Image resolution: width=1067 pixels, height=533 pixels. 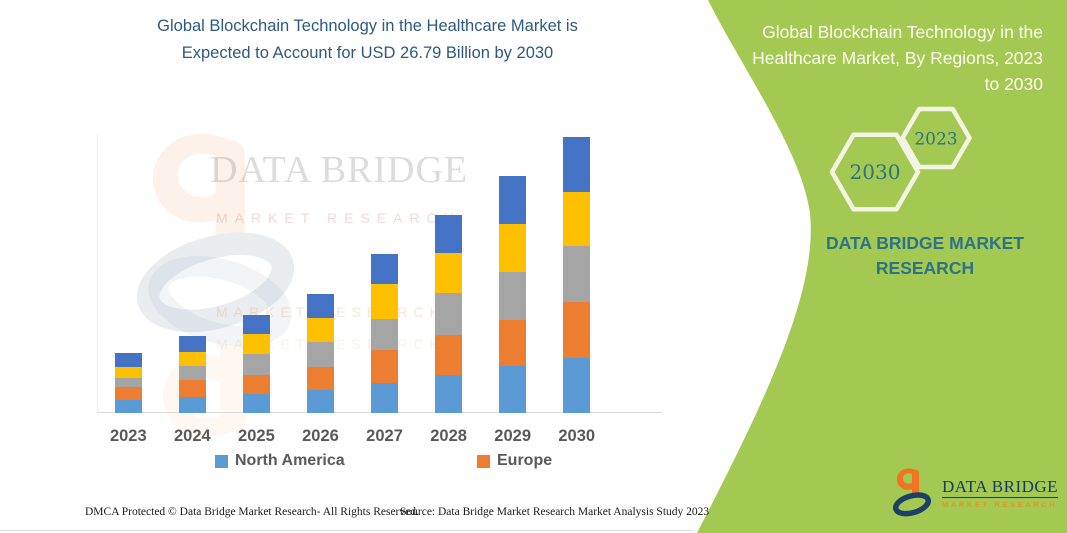 I want to click on bar-2024-segment-series3, so click(x=192, y=373).